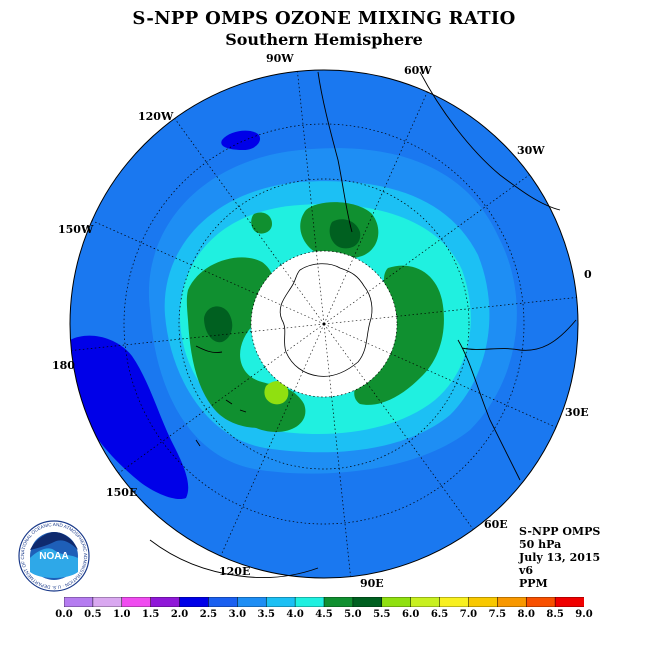 The image size is (648, 648). What do you see at coordinates (357, 338) in the screenshot?
I see `polar-spoke-30e` at bounding box center [357, 338].